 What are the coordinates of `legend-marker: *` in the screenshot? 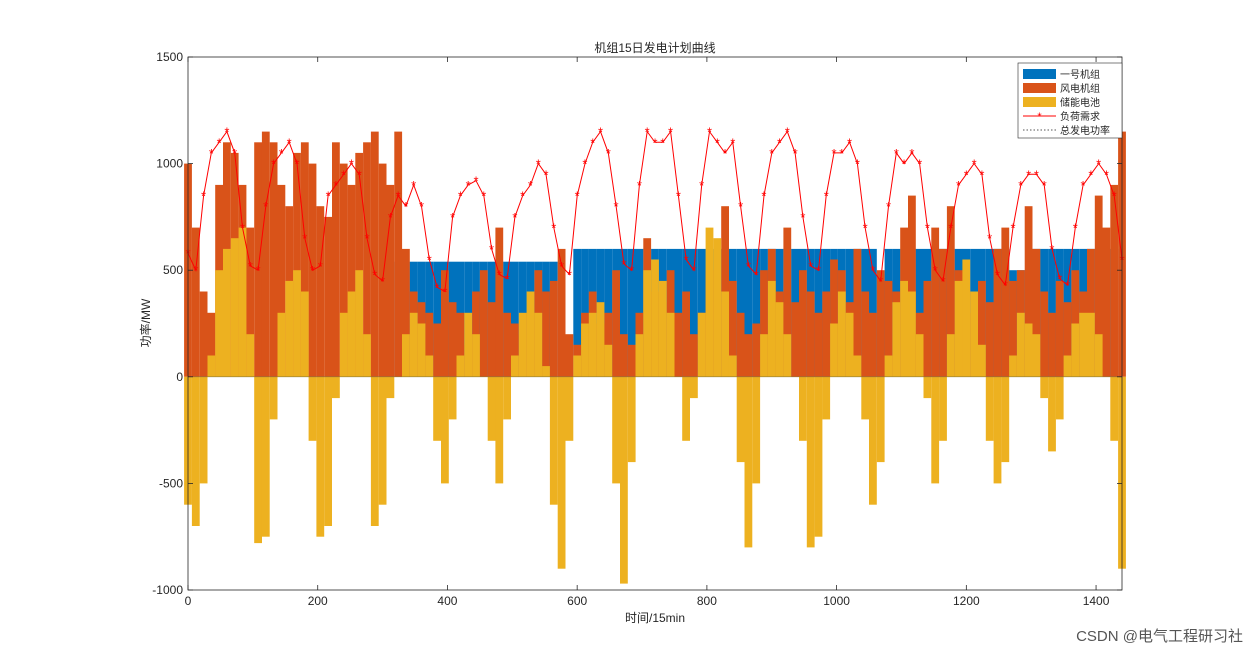 It's located at (1039, 117).